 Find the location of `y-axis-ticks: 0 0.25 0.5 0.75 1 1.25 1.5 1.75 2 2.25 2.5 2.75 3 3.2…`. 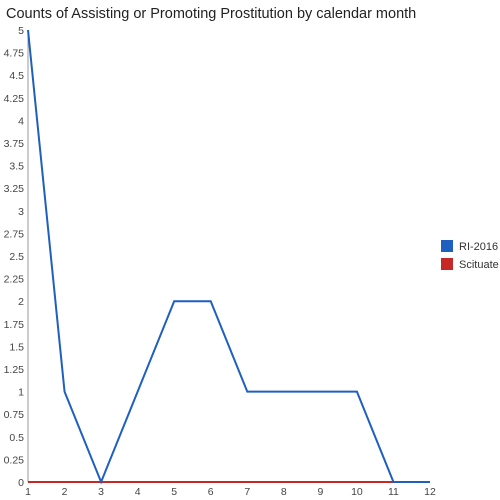

y-axis-ticks: 0 0.25 0.5 0.75 1 1.25 1.5 1.75 2 2.25 2.5 2.75 3 3.2… is located at coordinates (14, 257).